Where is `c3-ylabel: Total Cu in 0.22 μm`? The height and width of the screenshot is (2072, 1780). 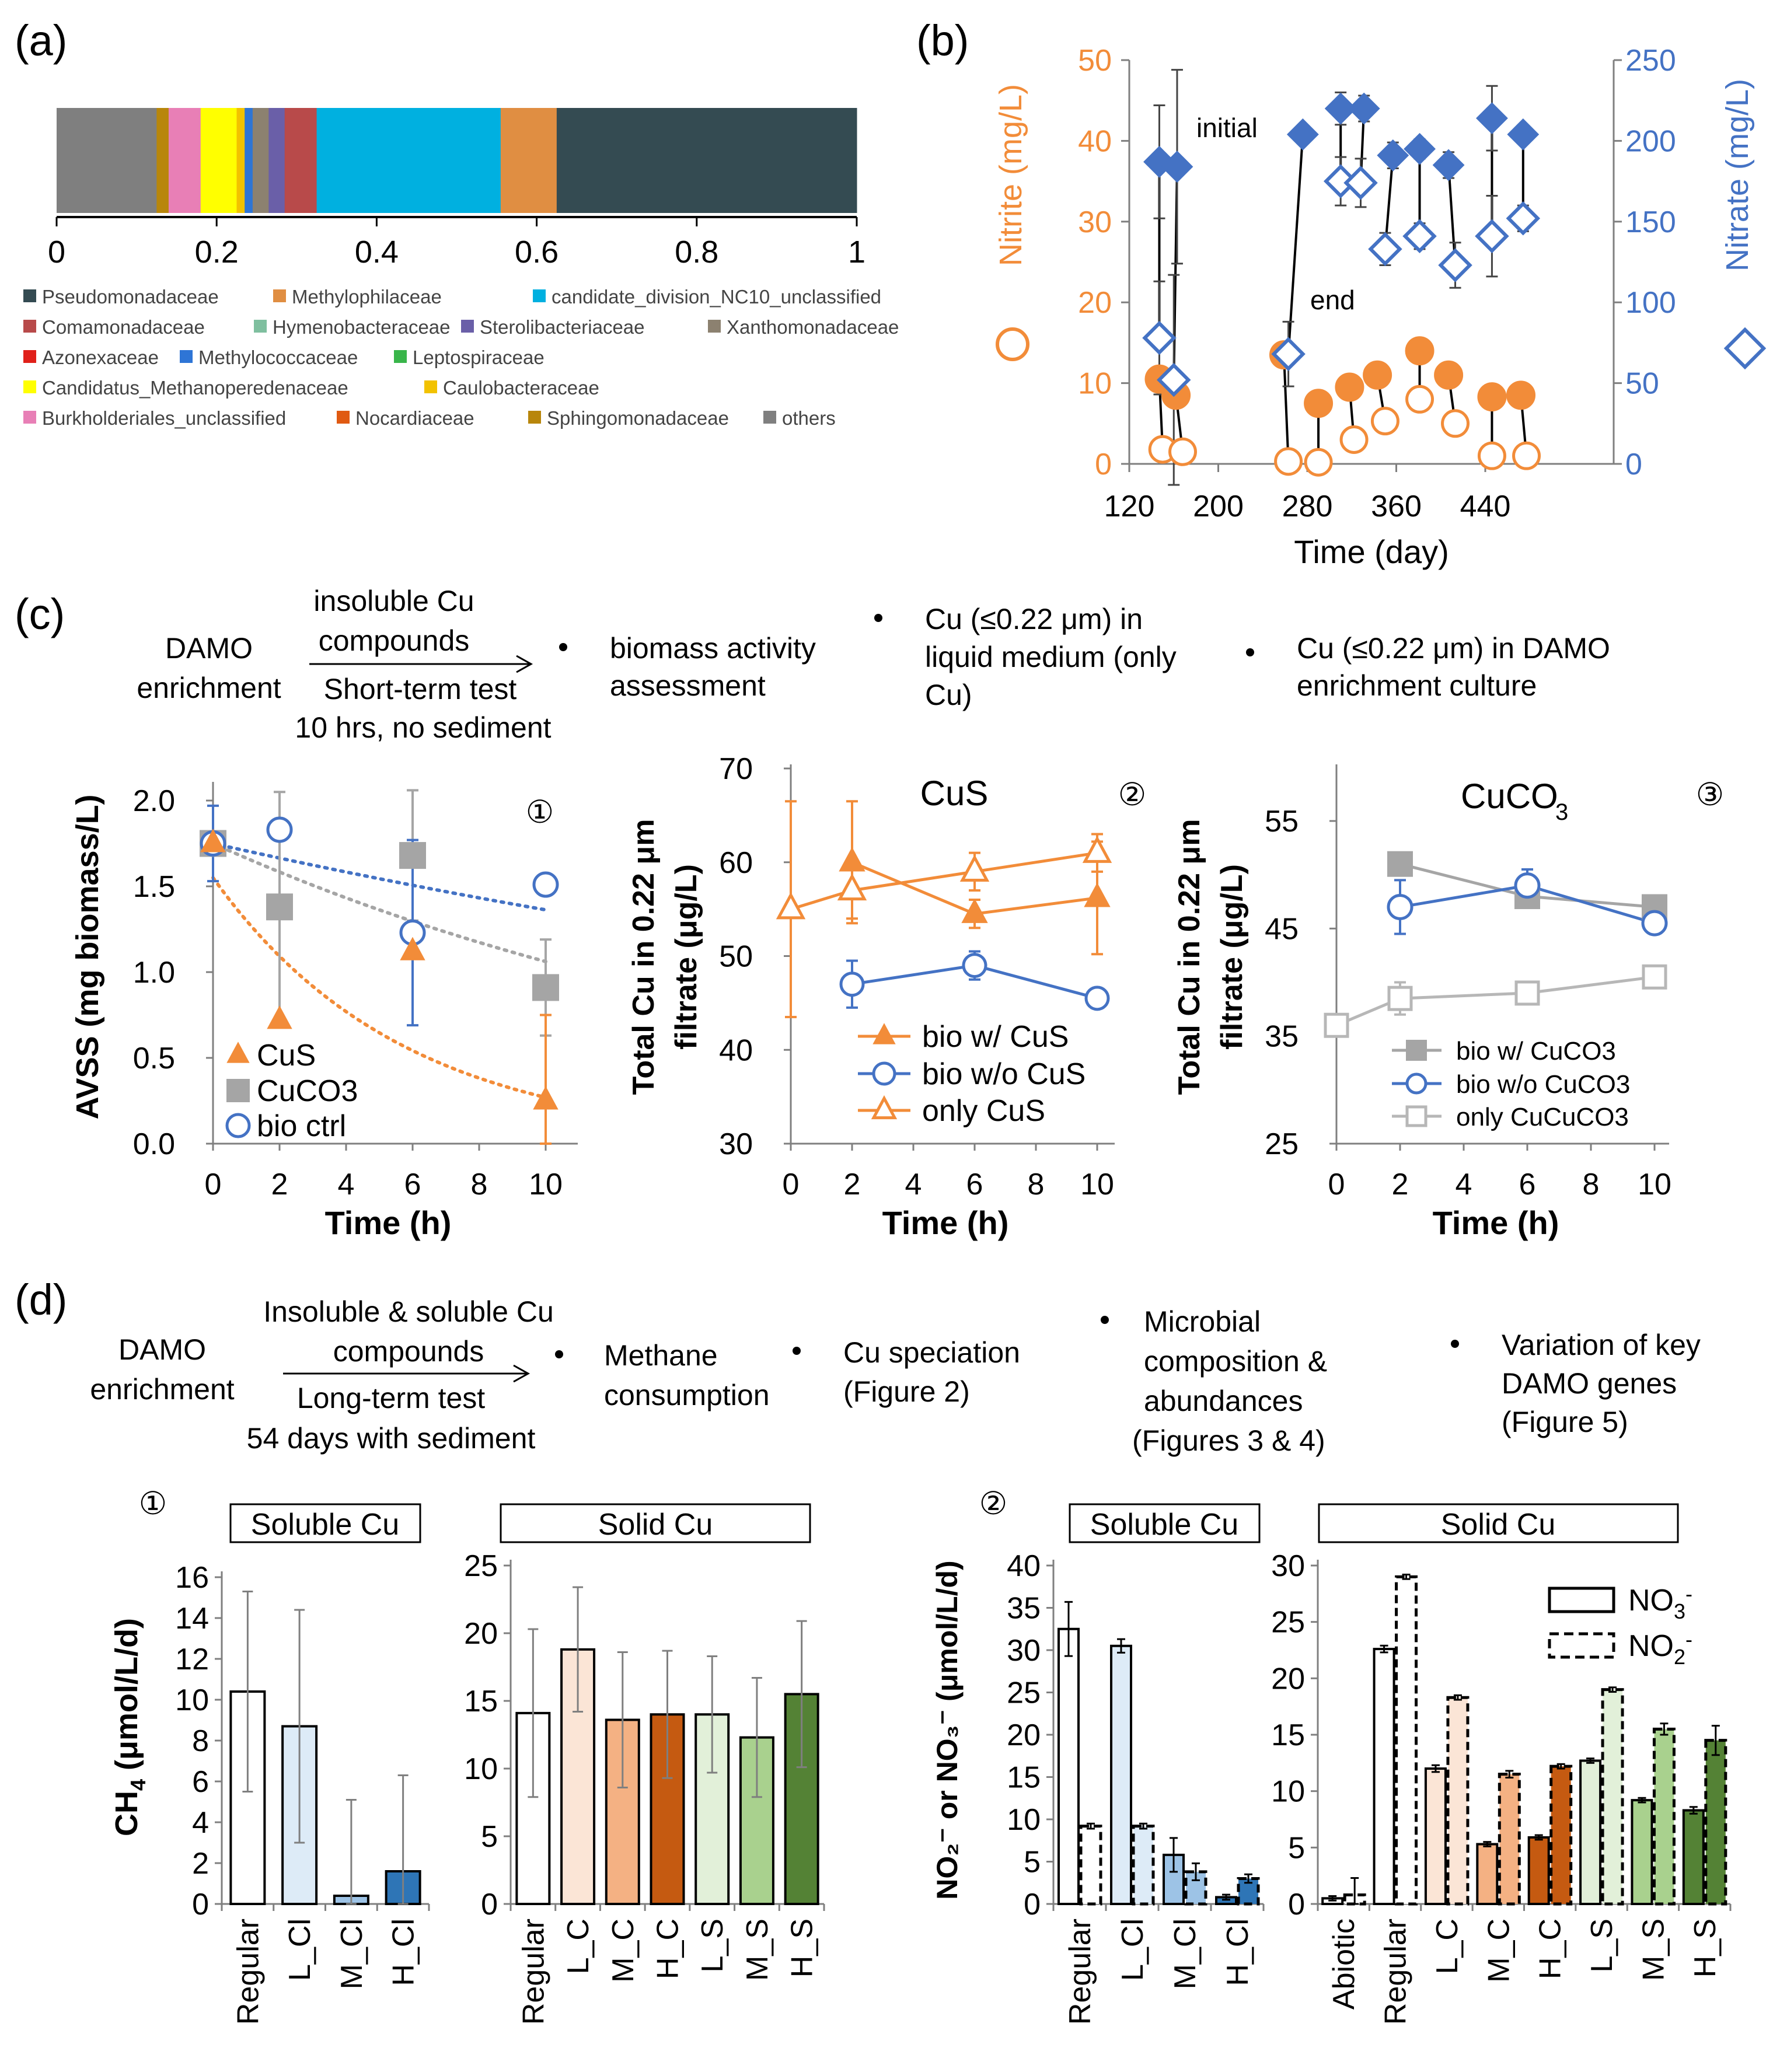 c3-ylabel: Total Cu in 0.22 μm is located at coordinates (1189, 957).